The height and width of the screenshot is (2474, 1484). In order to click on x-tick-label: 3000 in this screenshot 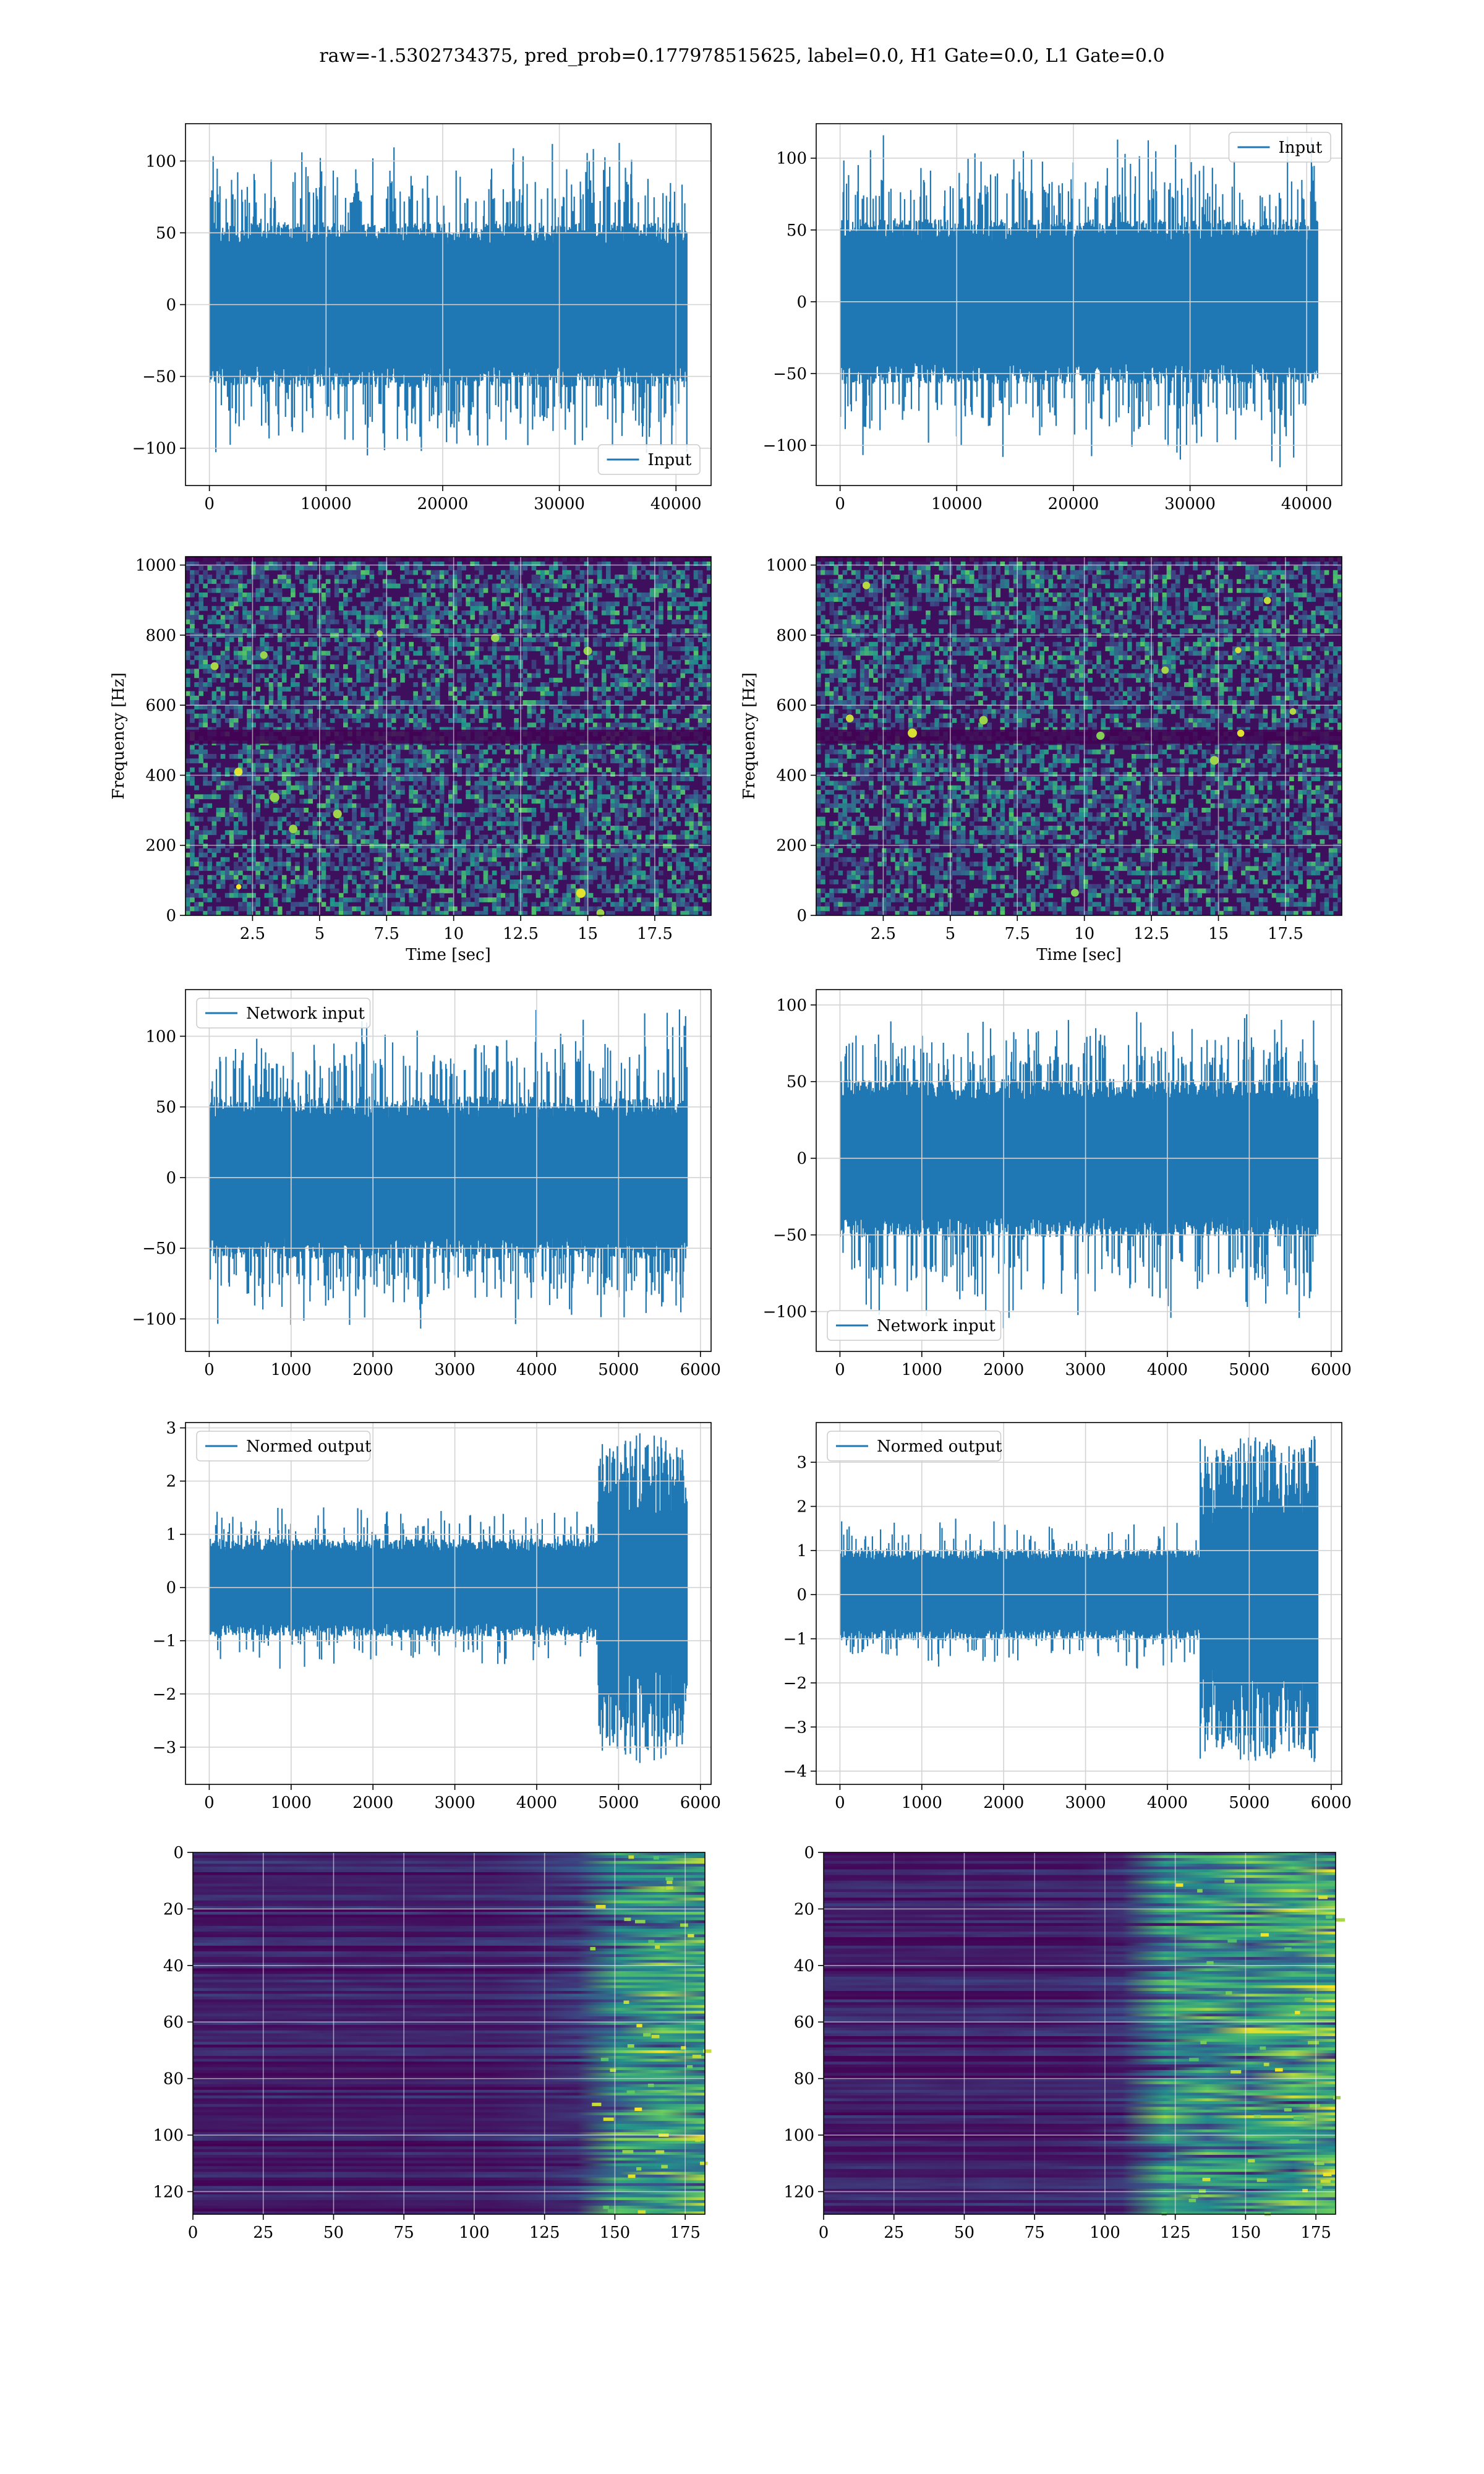, I will do `click(455, 1370)`.